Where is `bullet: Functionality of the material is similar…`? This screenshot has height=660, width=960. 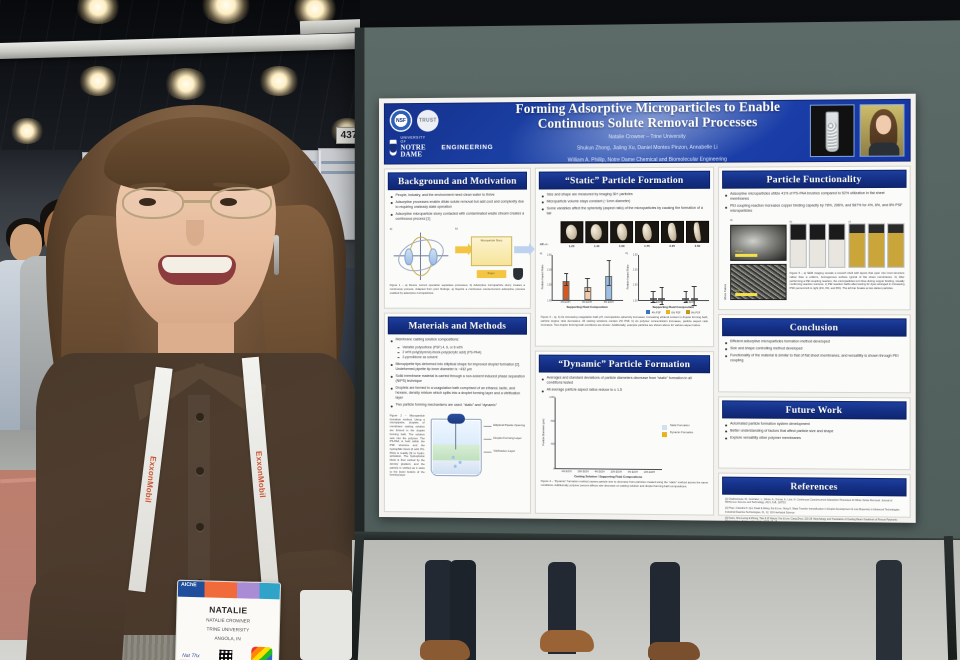
bullet: Functionality of the material is similar… is located at coordinates (814, 358).